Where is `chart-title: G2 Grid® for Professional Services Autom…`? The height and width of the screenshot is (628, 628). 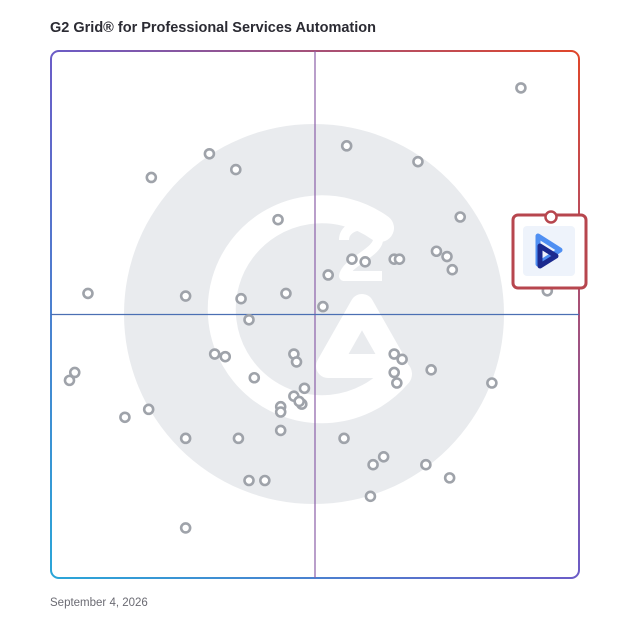
chart-title: G2 Grid® for Professional Services Autom… is located at coordinates (213, 28).